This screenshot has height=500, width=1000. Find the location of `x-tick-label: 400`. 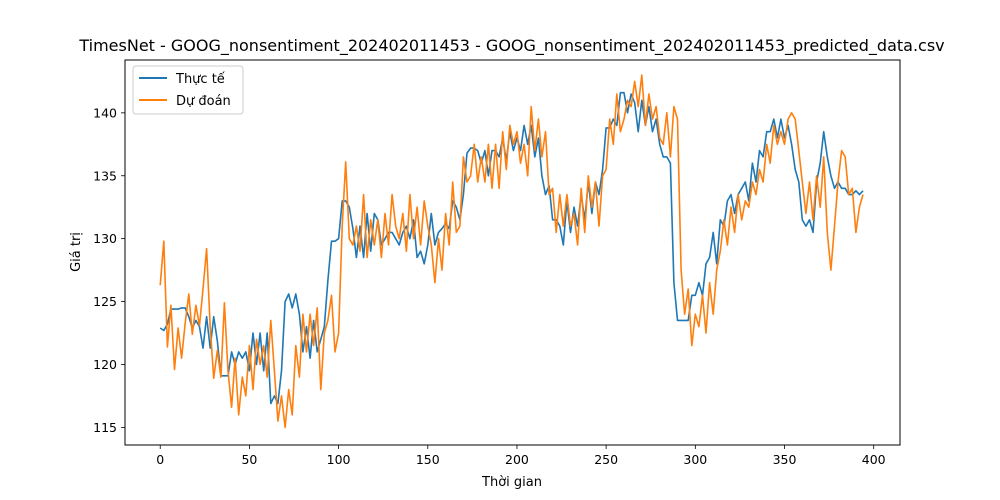

x-tick-label: 400 is located at coordinates (874, 459).